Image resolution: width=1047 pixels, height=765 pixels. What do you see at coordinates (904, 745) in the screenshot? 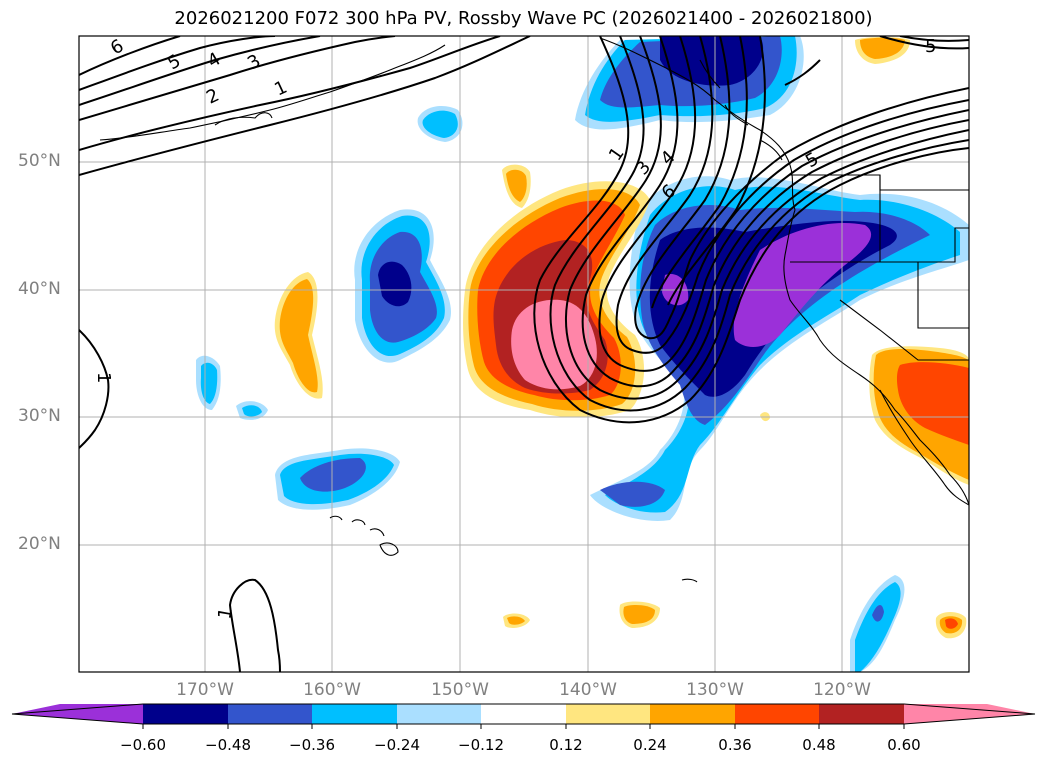
I see `colorbar-tick-label: 0.60` at bounding box center [904, 745].